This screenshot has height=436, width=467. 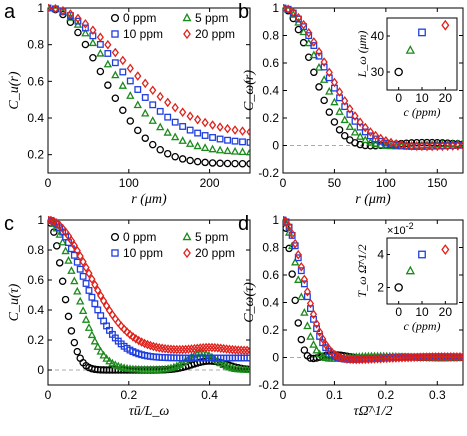 What do you see at coordinates (446, 98) in the screenshot?
I see `inset-x-tick-label: 20` at bounding box center [446, 98].